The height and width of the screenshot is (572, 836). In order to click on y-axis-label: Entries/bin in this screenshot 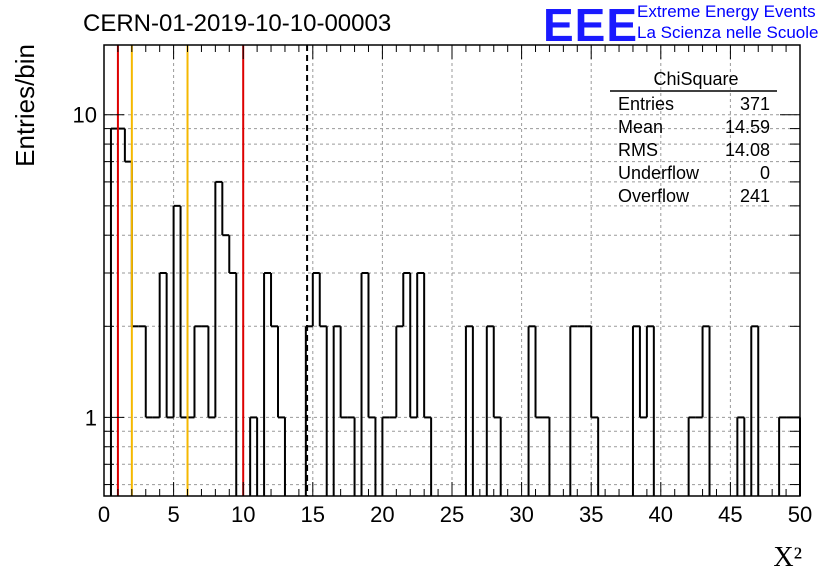, I will do `click(25, 105)`.